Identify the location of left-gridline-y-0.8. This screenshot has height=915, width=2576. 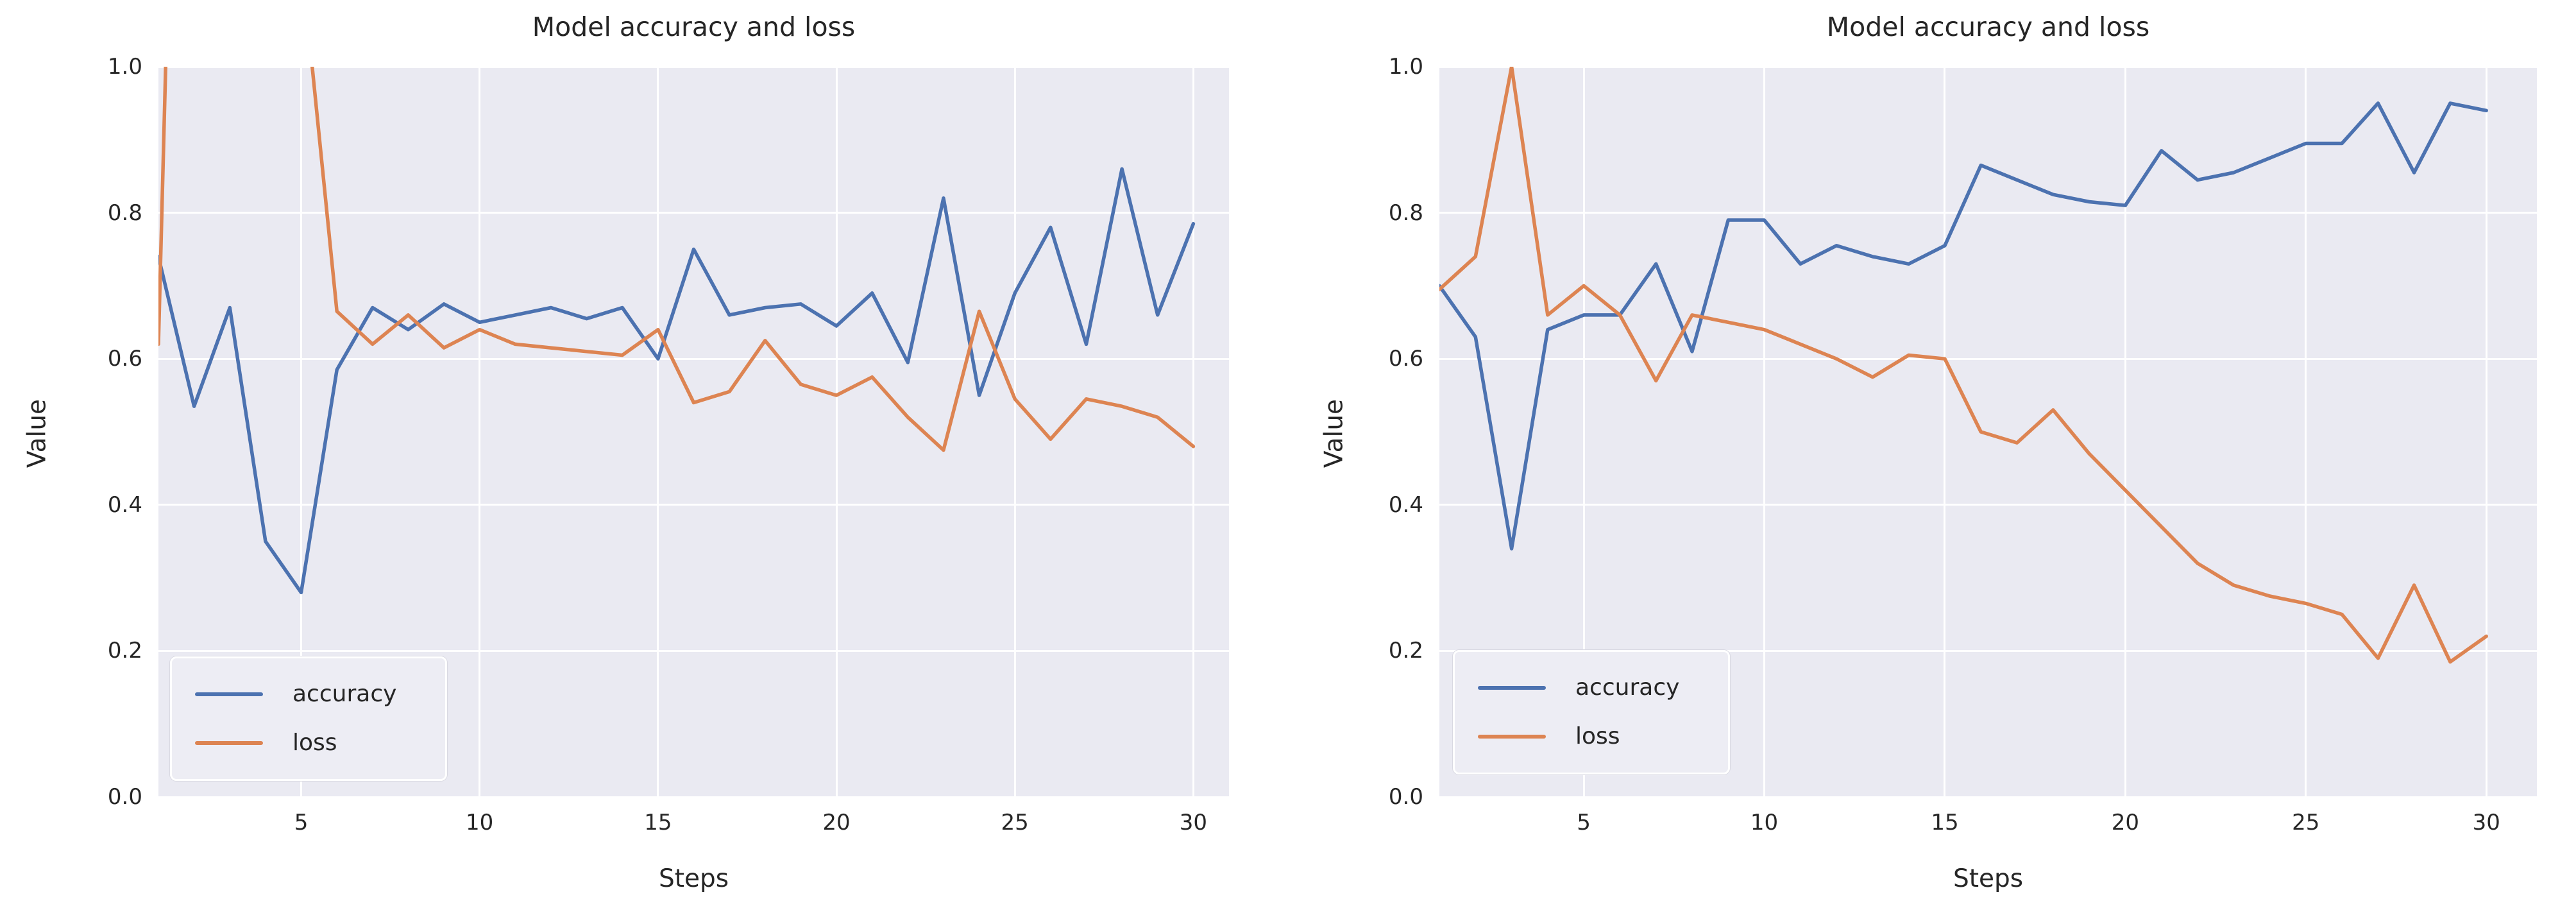
(693, 213).